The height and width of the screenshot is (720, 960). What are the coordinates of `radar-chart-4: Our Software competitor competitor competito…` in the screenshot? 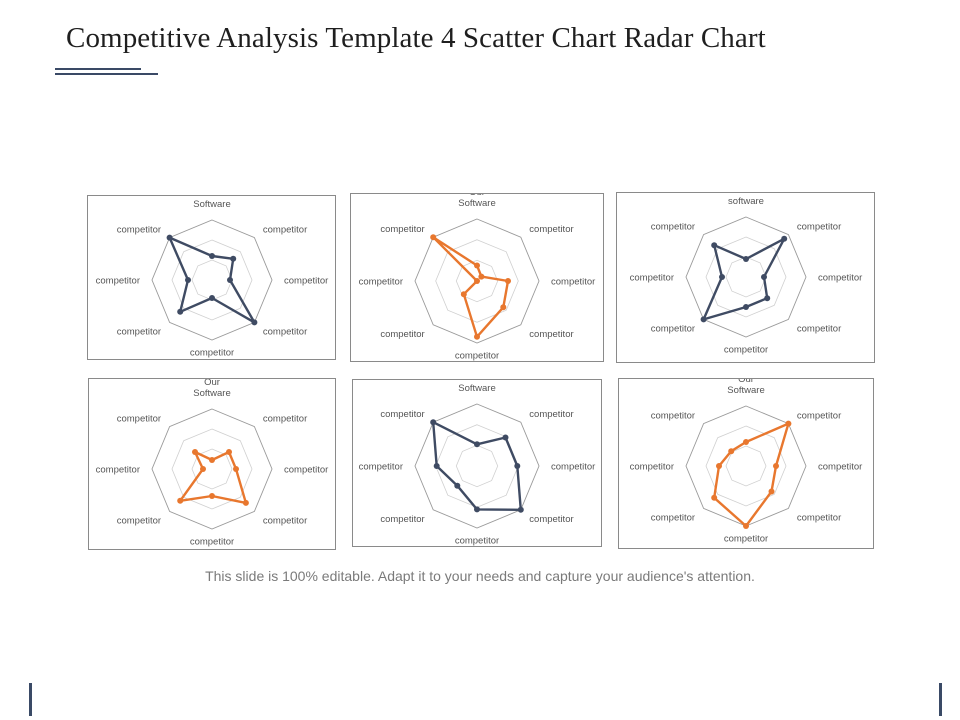 It's located at (212, 464).